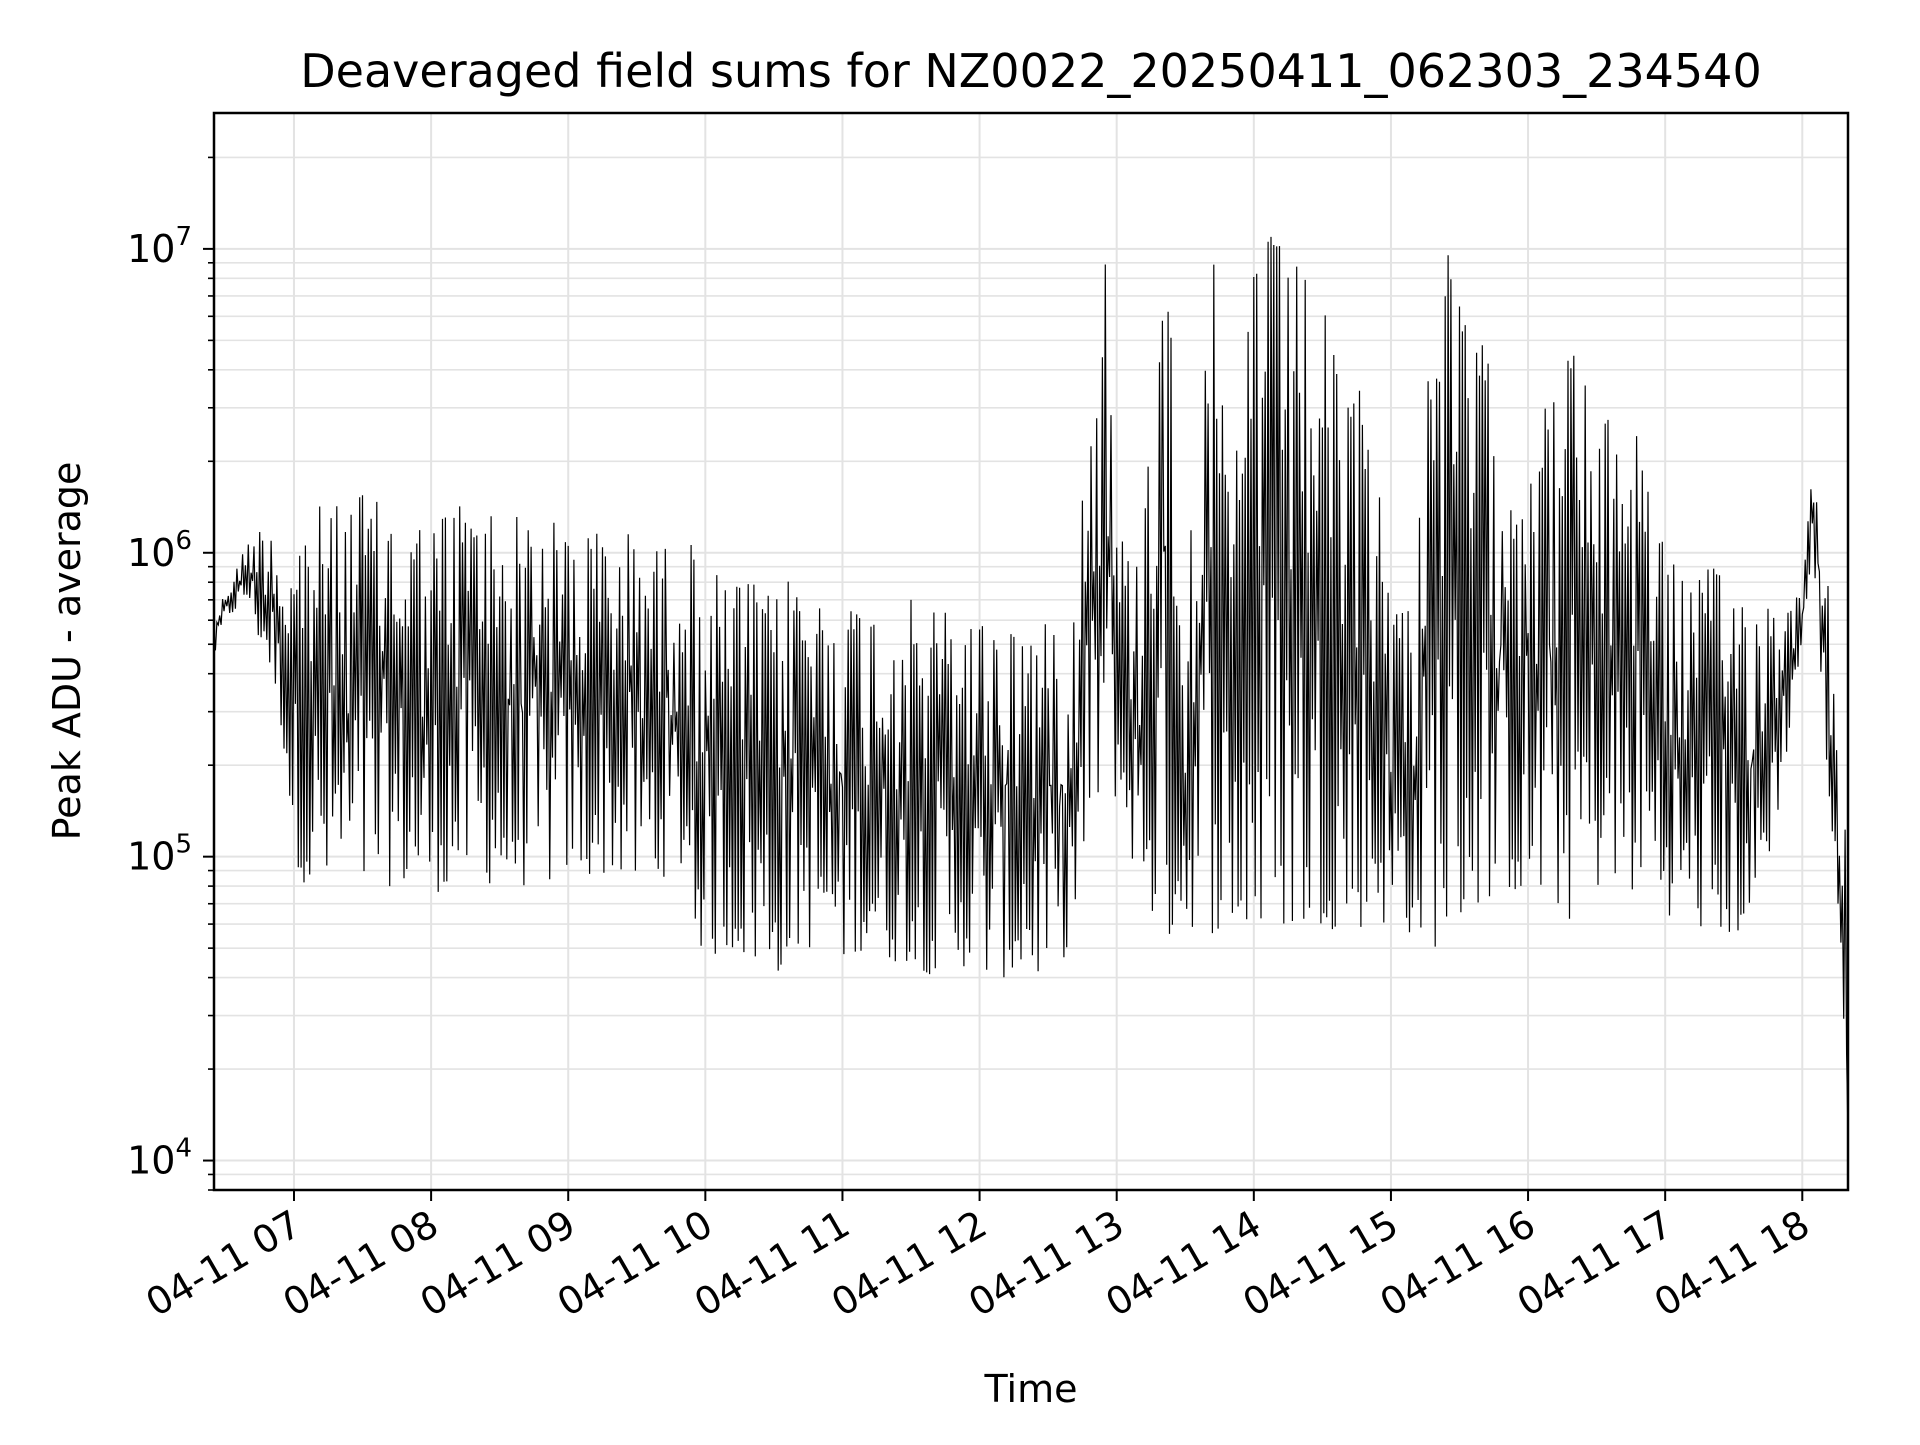  I want to click on y-tick-label: 107, so click(159, 246).